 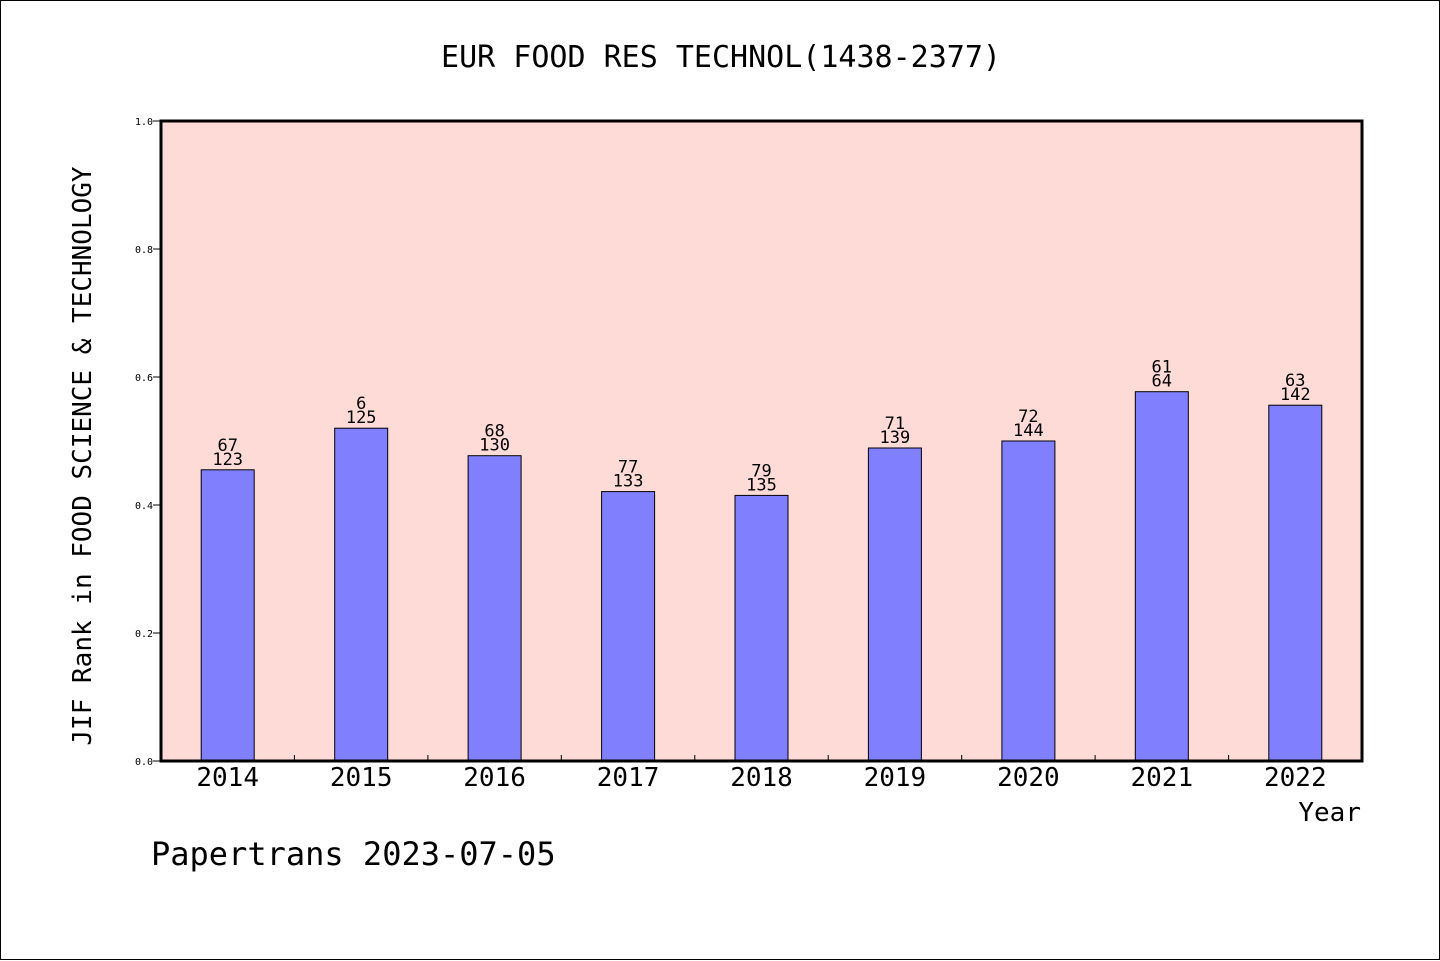 I want to click on chart-title: EUR FOOD RES TECHNOL(1438-2377), so click(x=721, y=57).